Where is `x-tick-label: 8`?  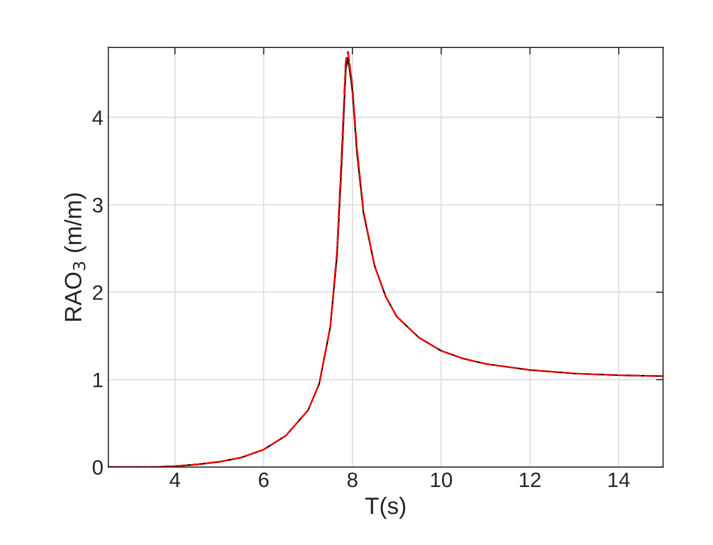
x-tick-label: 8 is located at coordinates (353, 480).